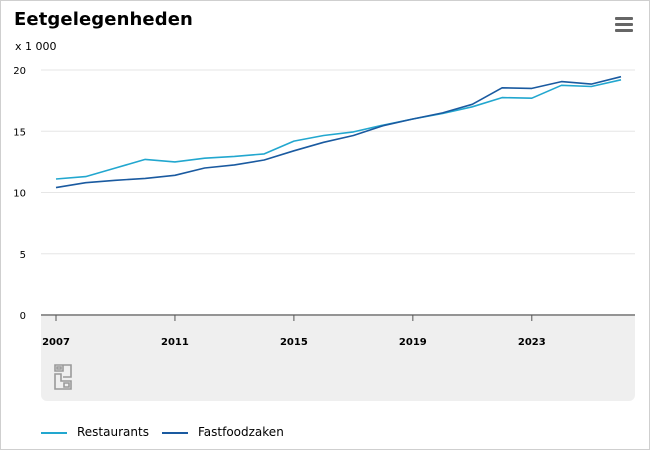 This screenshot has height=450, width=650. What do you see at coordinates (56, 342) in the screenshot?
I see `x-tick-label-2007: 2007` at bounding box center [56, 342].